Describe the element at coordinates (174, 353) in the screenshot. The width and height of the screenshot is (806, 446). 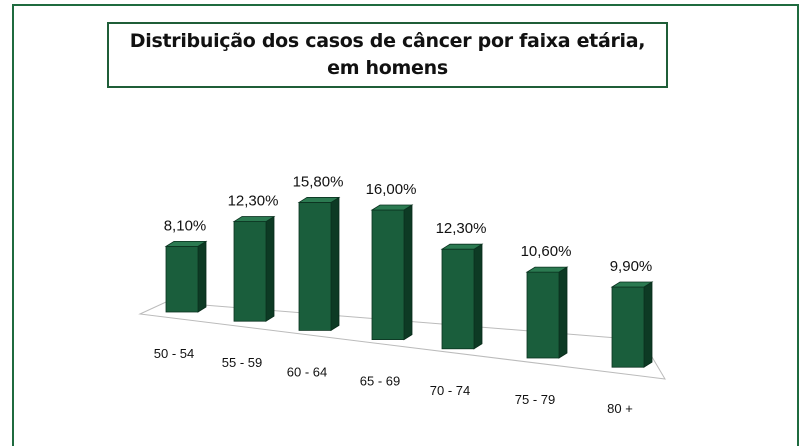
I see `x-tick-label: 50 - 54` at that location.